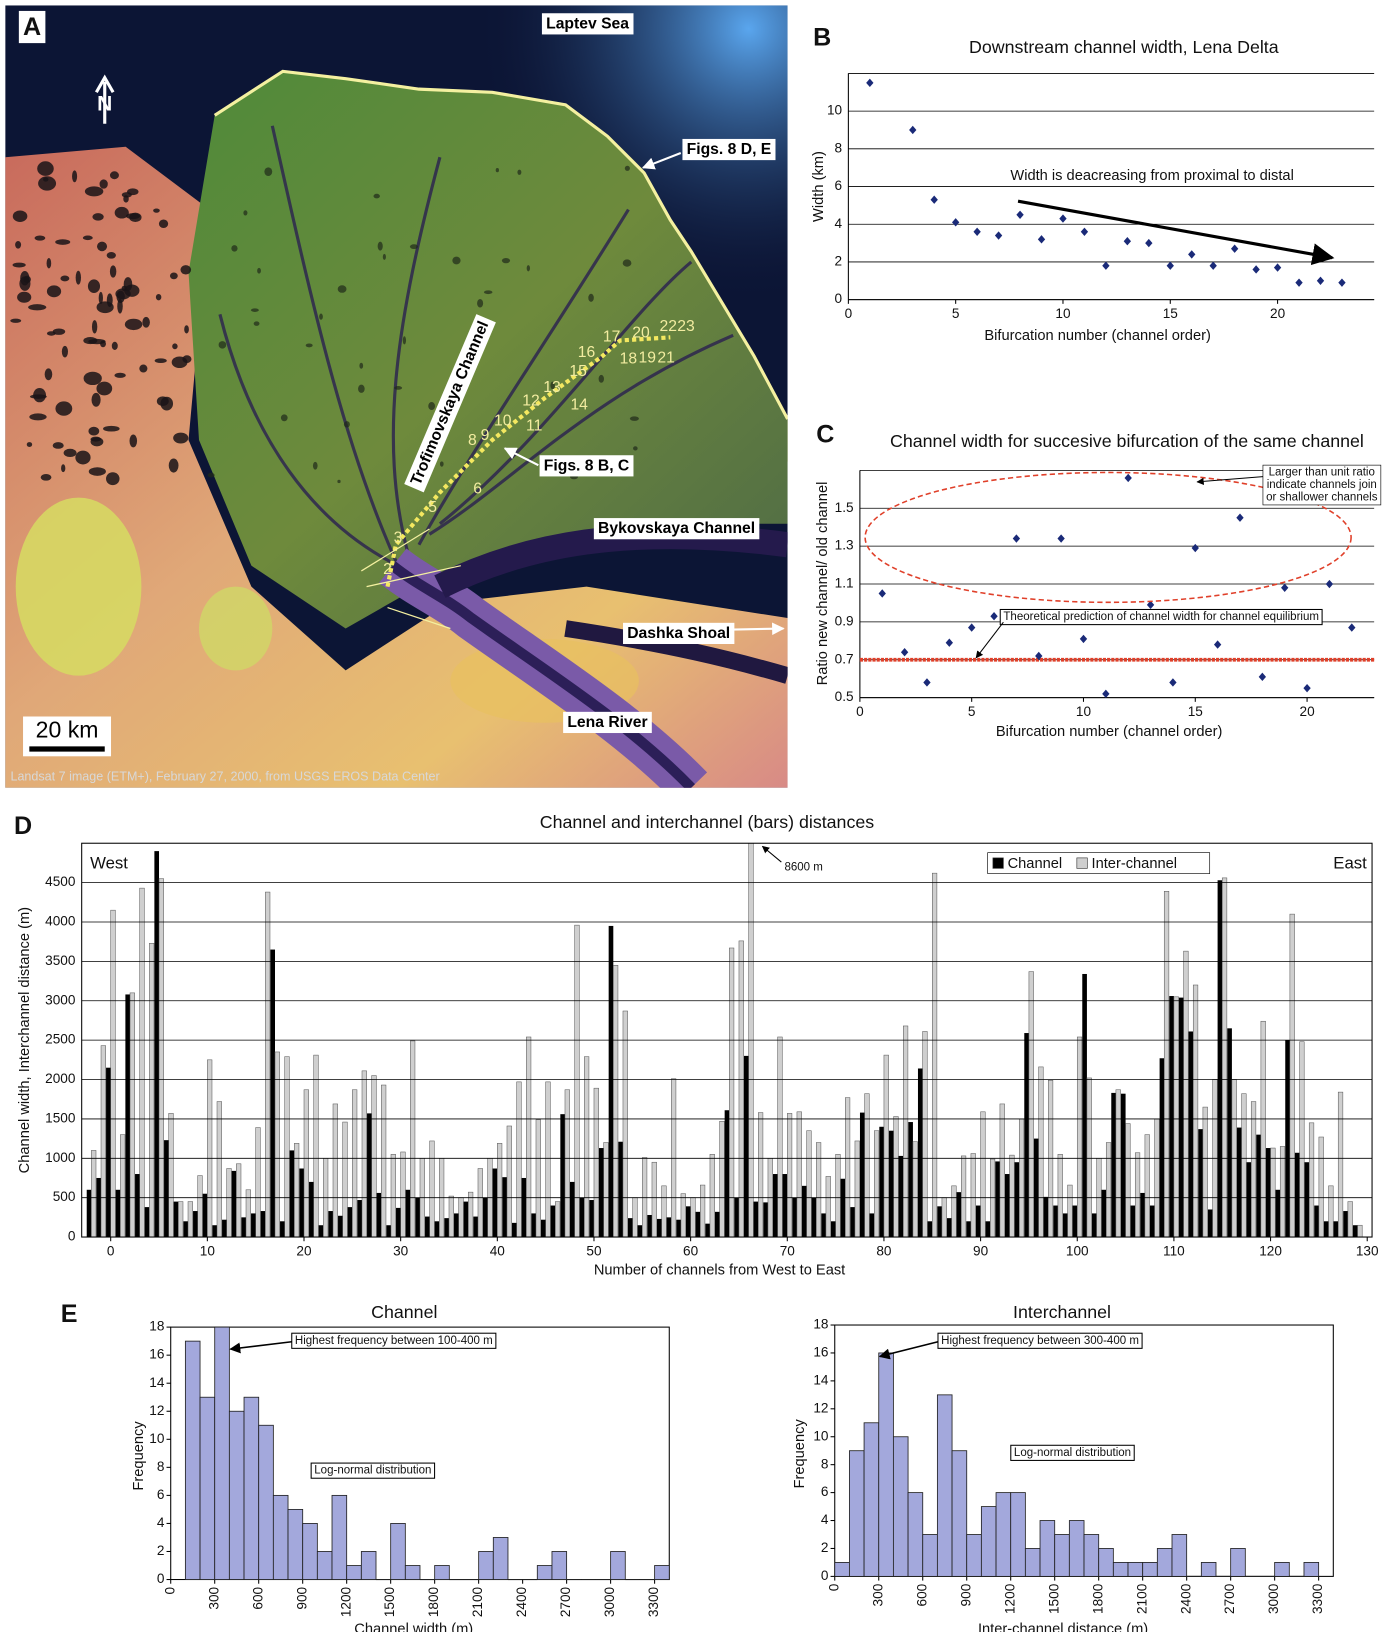  I want to click on x-tick-label: 20, so click(1308, 711).